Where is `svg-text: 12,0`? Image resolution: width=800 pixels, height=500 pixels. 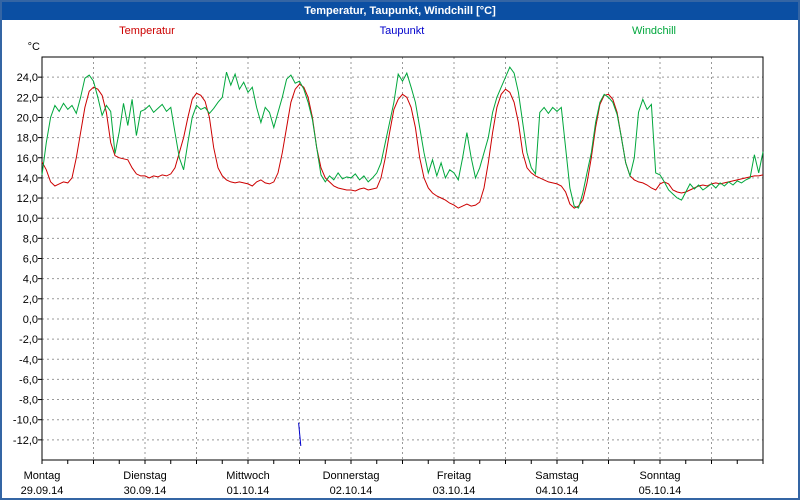
svg-text: 12,0 is located at coordinates (27, 199).